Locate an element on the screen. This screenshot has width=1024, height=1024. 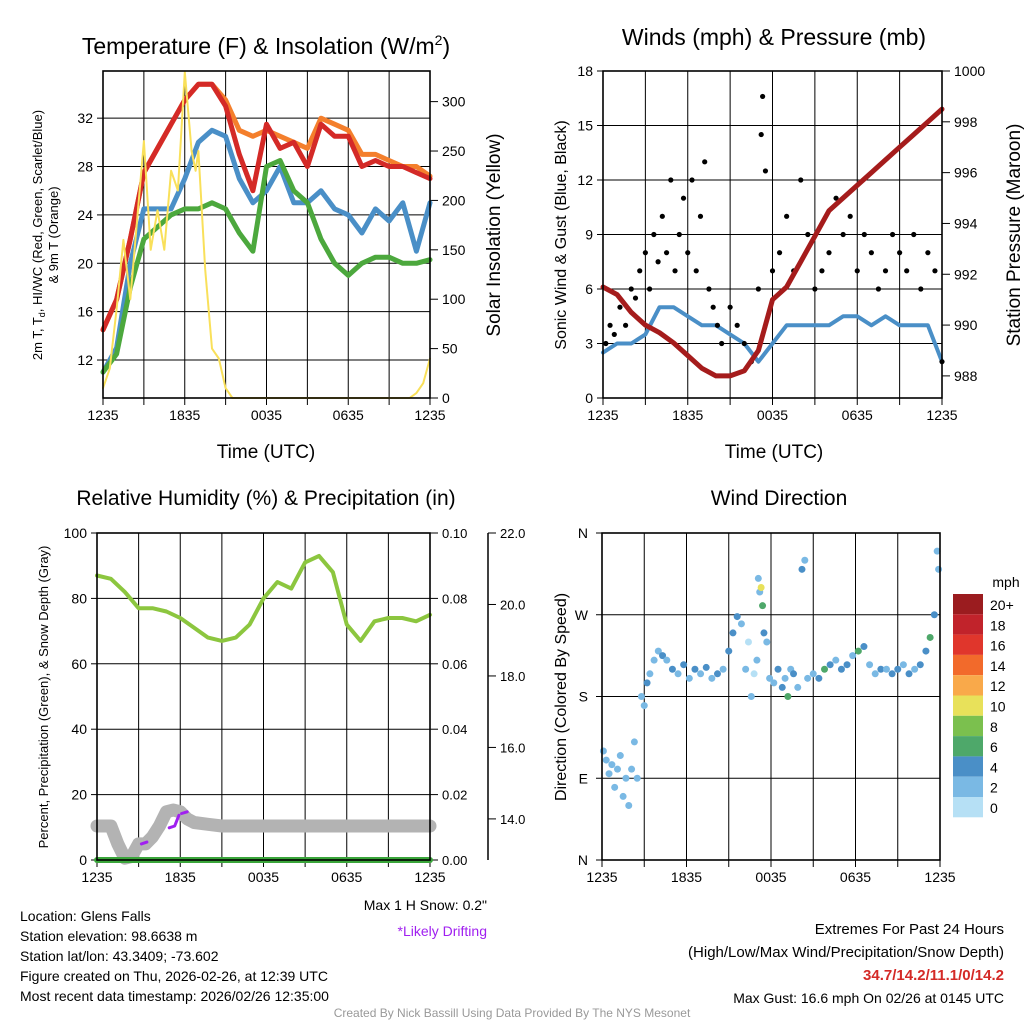
y-axis-label-line2: & 9m T (Orange) is located at coordinates (53, 234).